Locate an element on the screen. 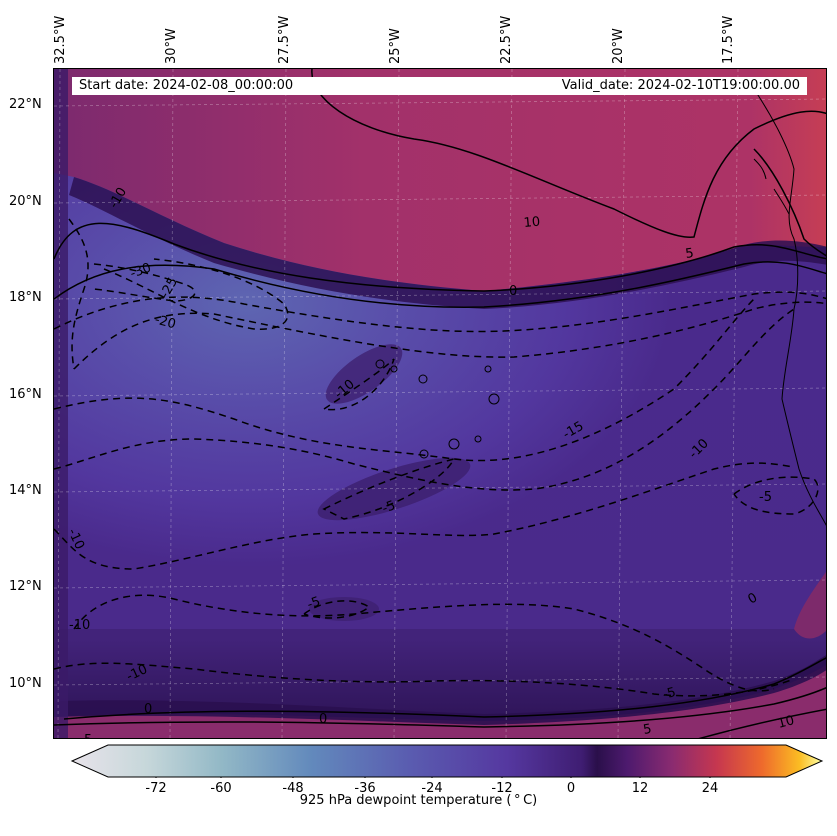 Image resolution: width=837 pixels, height=836 pixels. colorbar-tick-label: -36 is located at coordinates (365, 788).